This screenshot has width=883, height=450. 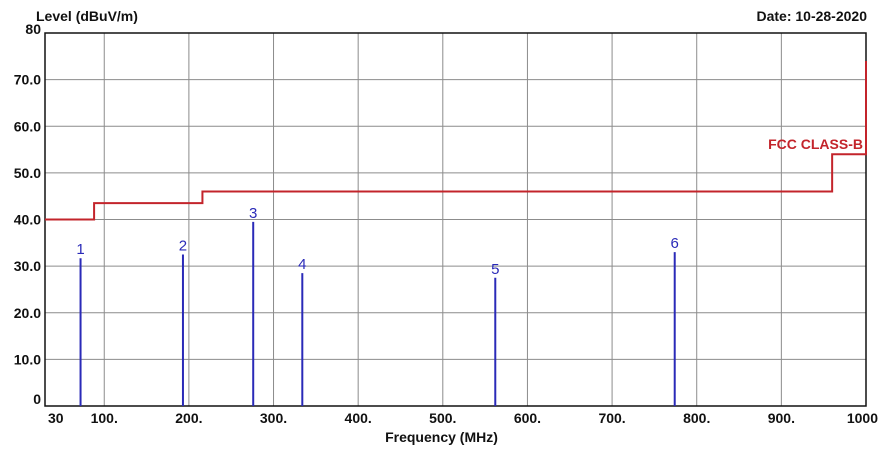 What do you see at coordinates (273, 418) in the screenshot?
I see `x-tick-label: 300.` at bounding box center [273, 418].